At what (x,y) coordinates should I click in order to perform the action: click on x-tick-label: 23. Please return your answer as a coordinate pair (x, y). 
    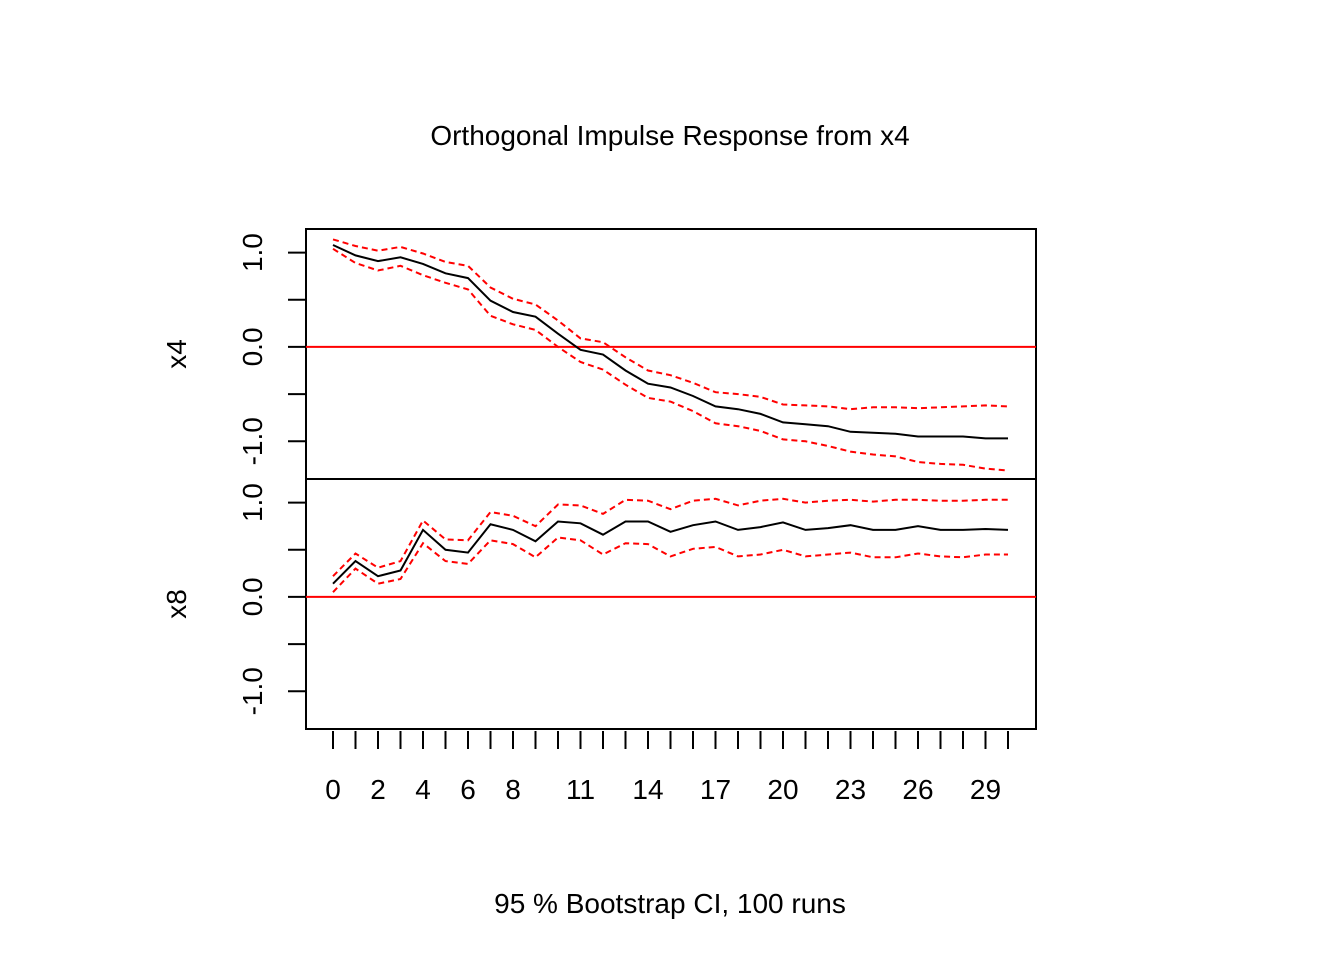
    Looking at the image, I should click on (850, 789).